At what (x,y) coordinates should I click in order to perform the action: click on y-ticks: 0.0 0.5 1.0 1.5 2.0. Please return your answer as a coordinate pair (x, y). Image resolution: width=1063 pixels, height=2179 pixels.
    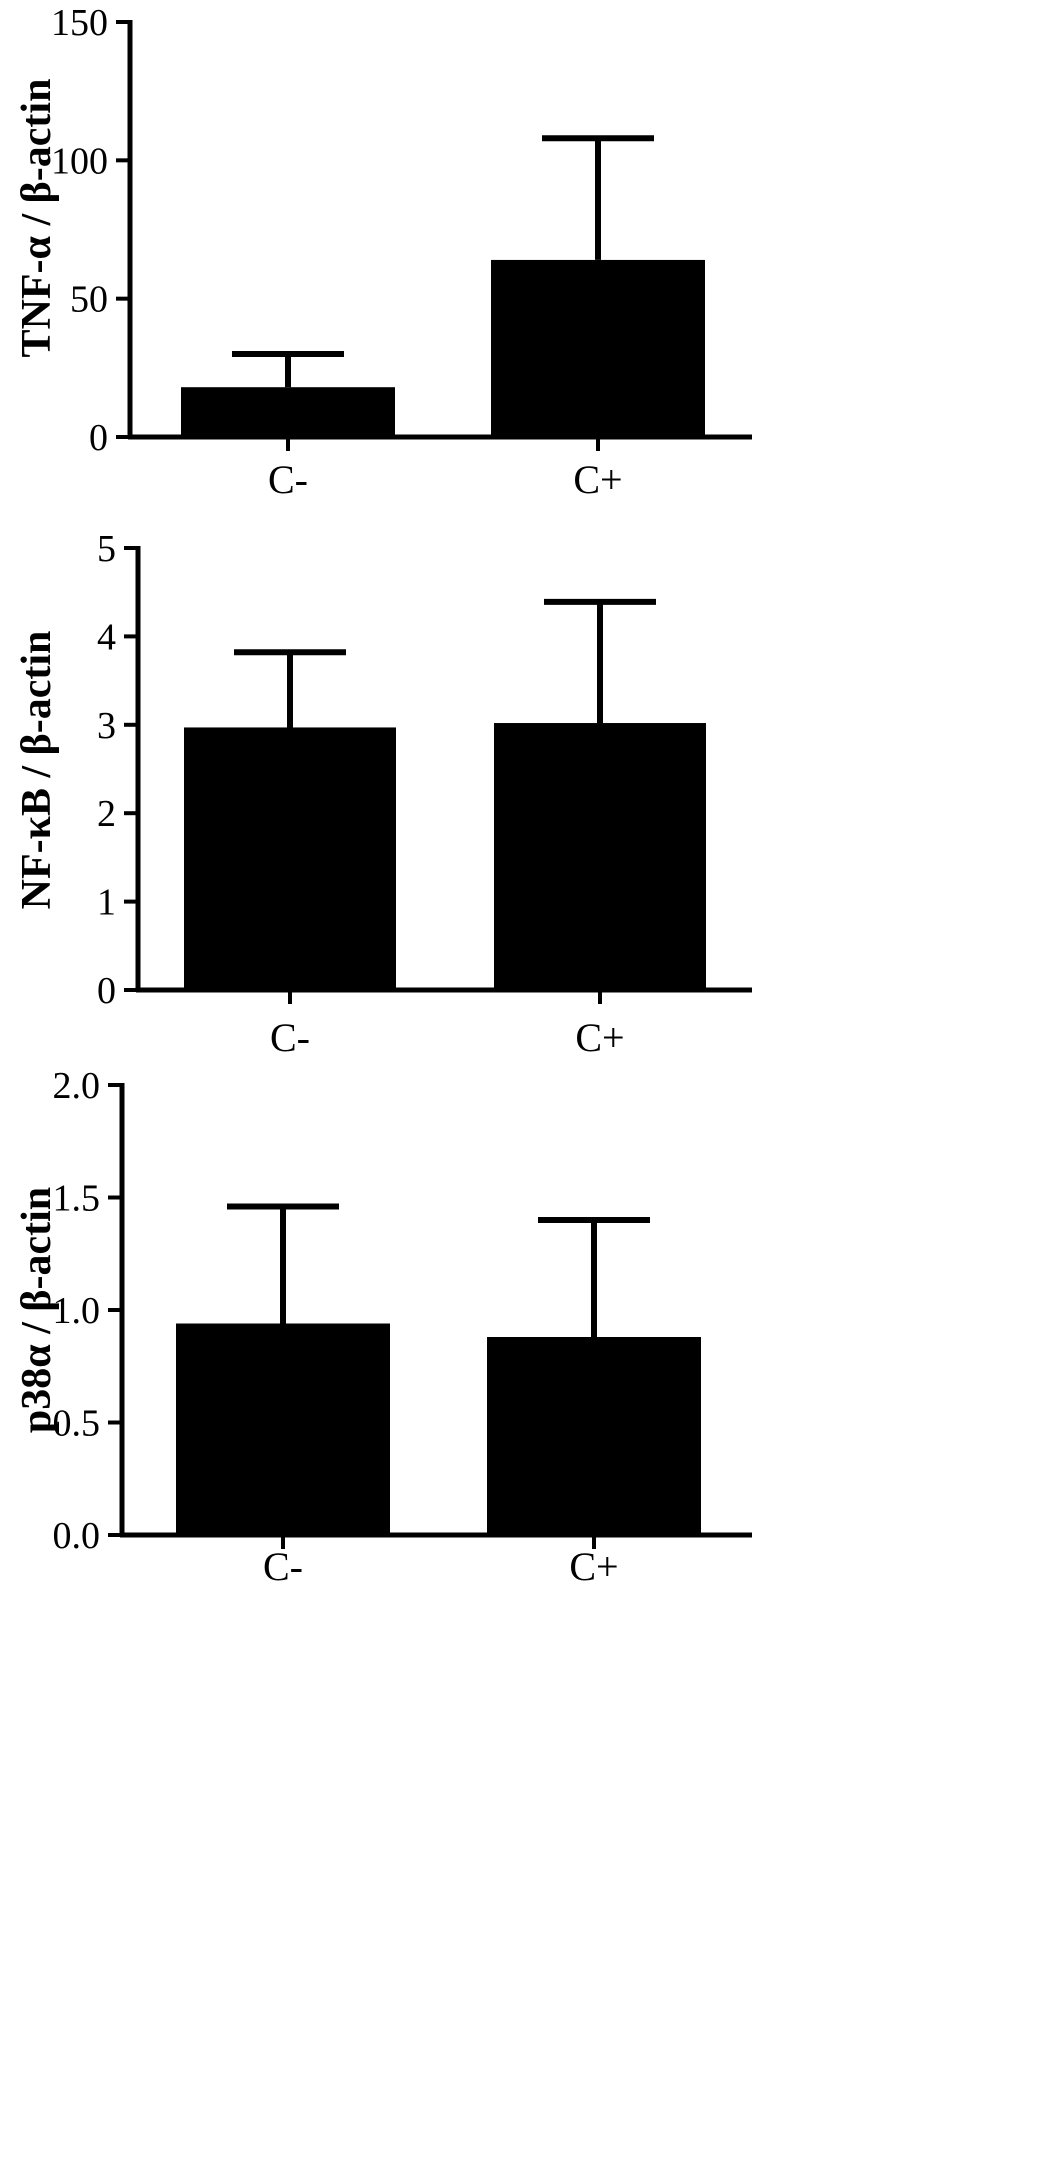
    Looking at the image, I should click on (87, 1311).